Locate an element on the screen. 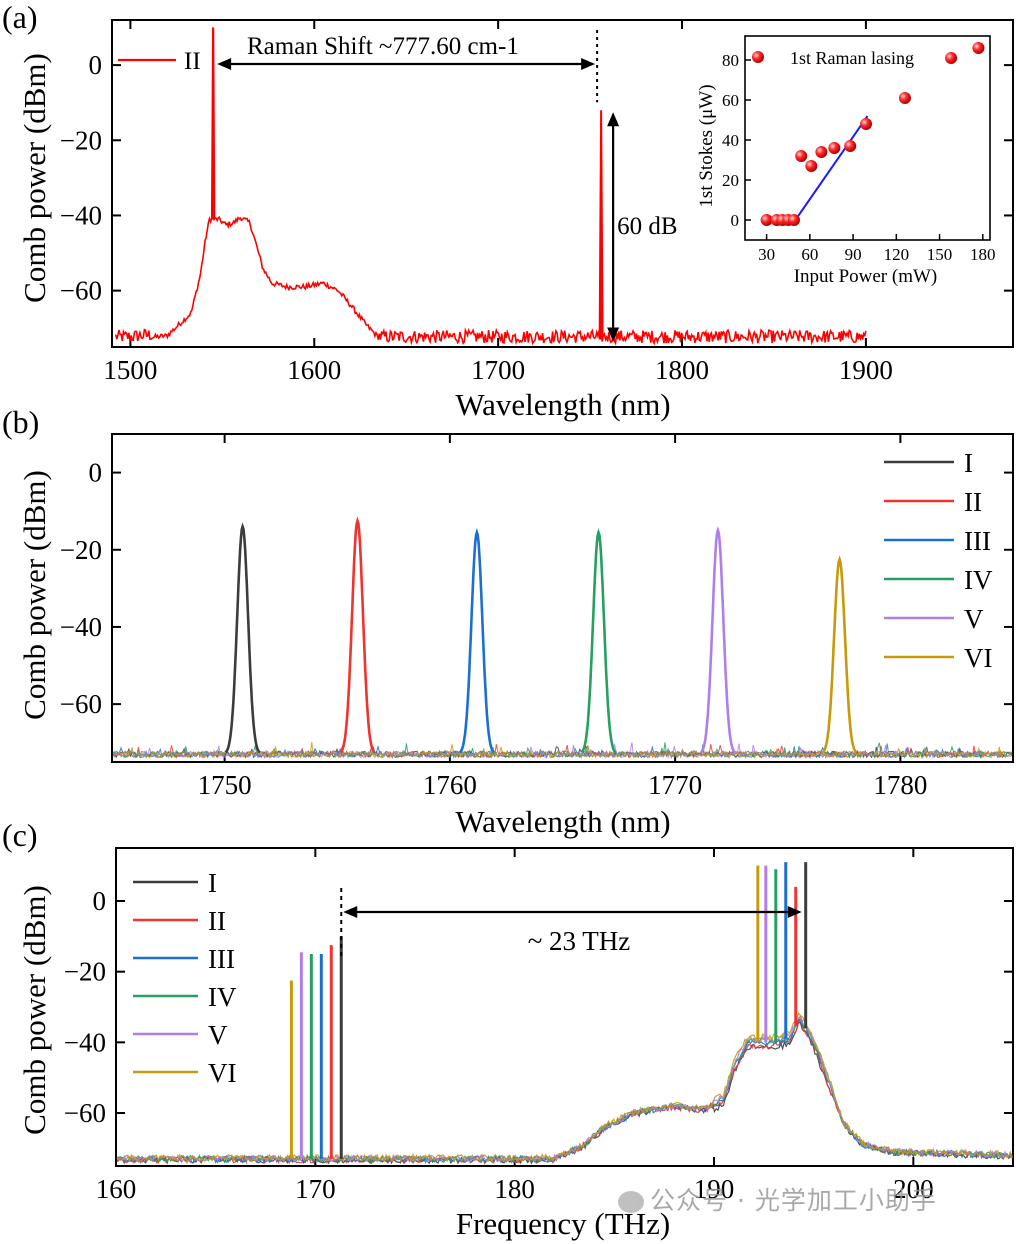  panel-c-xtick-label: 190 is located at coordinates (714, 1189).